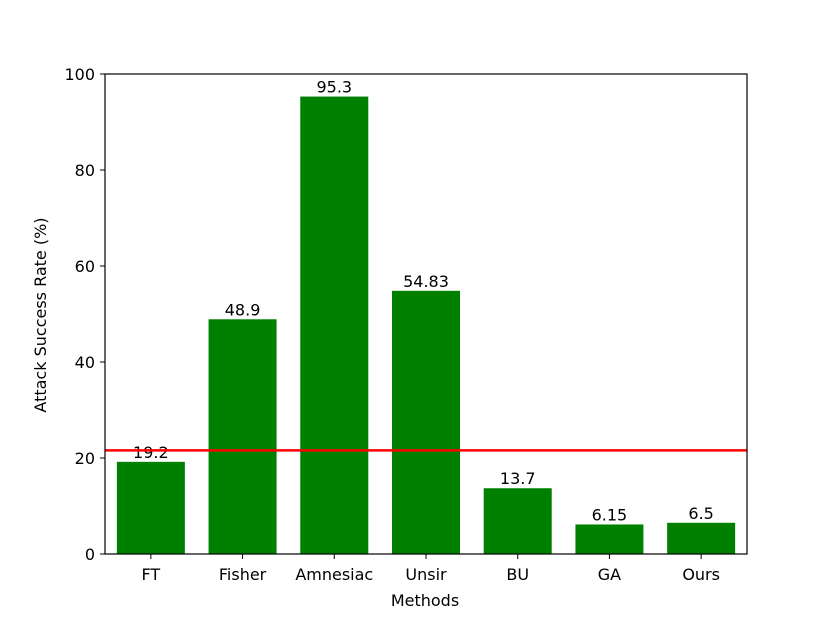 This screenshot has width=830, height=623. What do you see at coordinates (609, 574) in the screenshot?
I see `x-tick-label: GA` at bounding box center [609, 574].